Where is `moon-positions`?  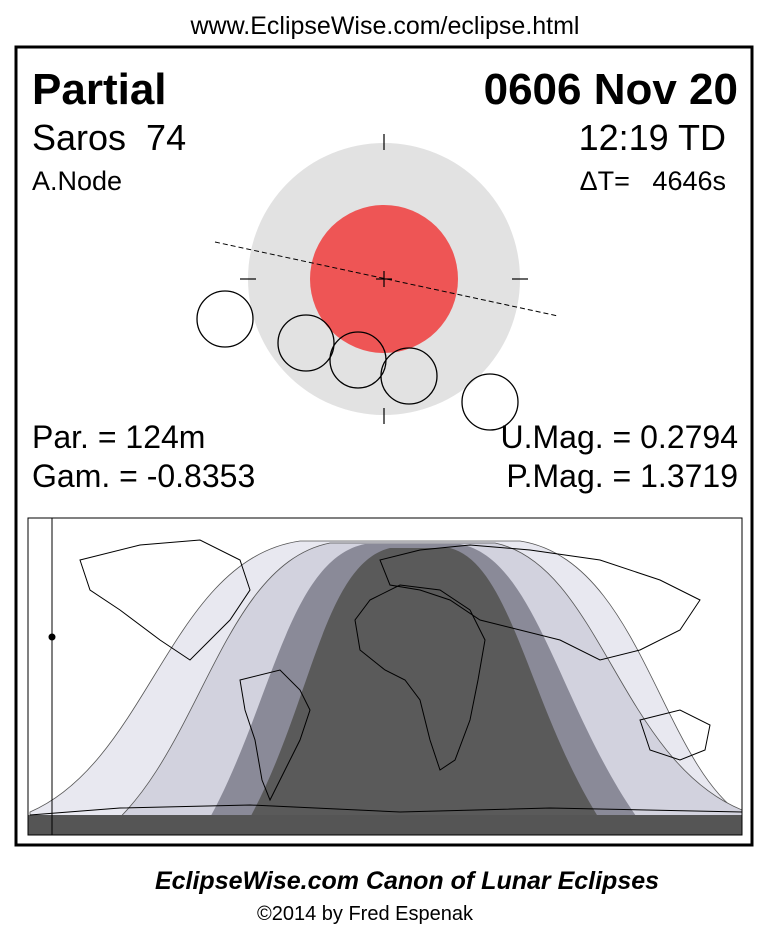 moon-positions is located at coordinates (357, 360).